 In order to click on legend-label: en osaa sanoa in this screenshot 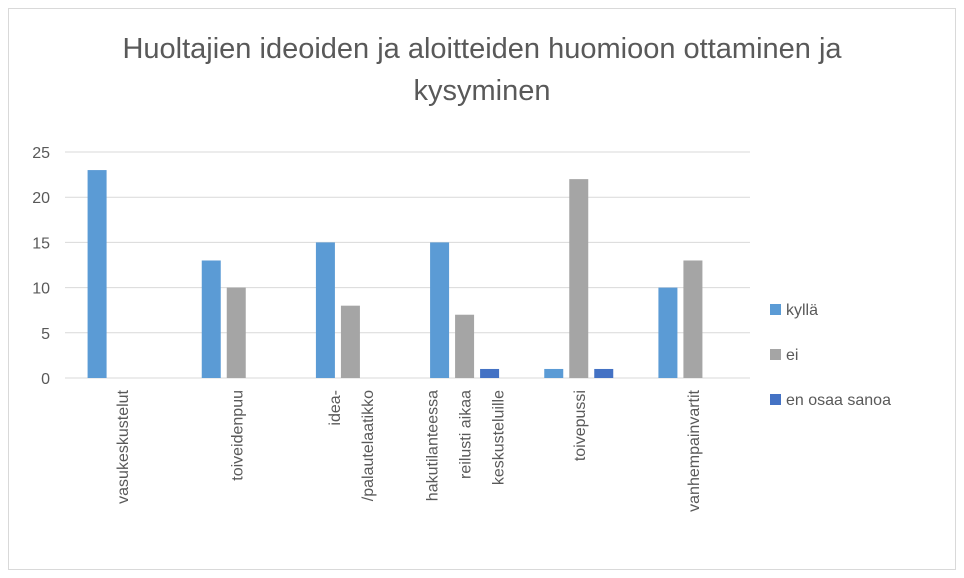, I will do `click(838, 400)`.